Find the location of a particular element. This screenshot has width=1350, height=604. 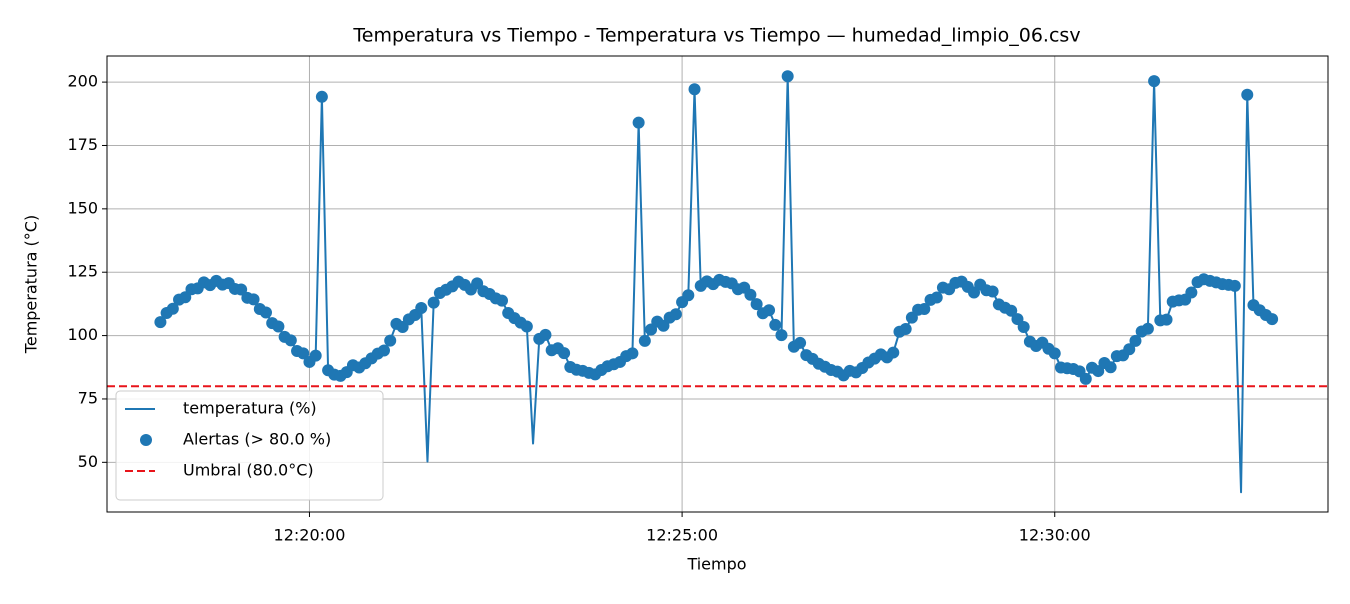

legend-box is located at coordinates (249, 445).